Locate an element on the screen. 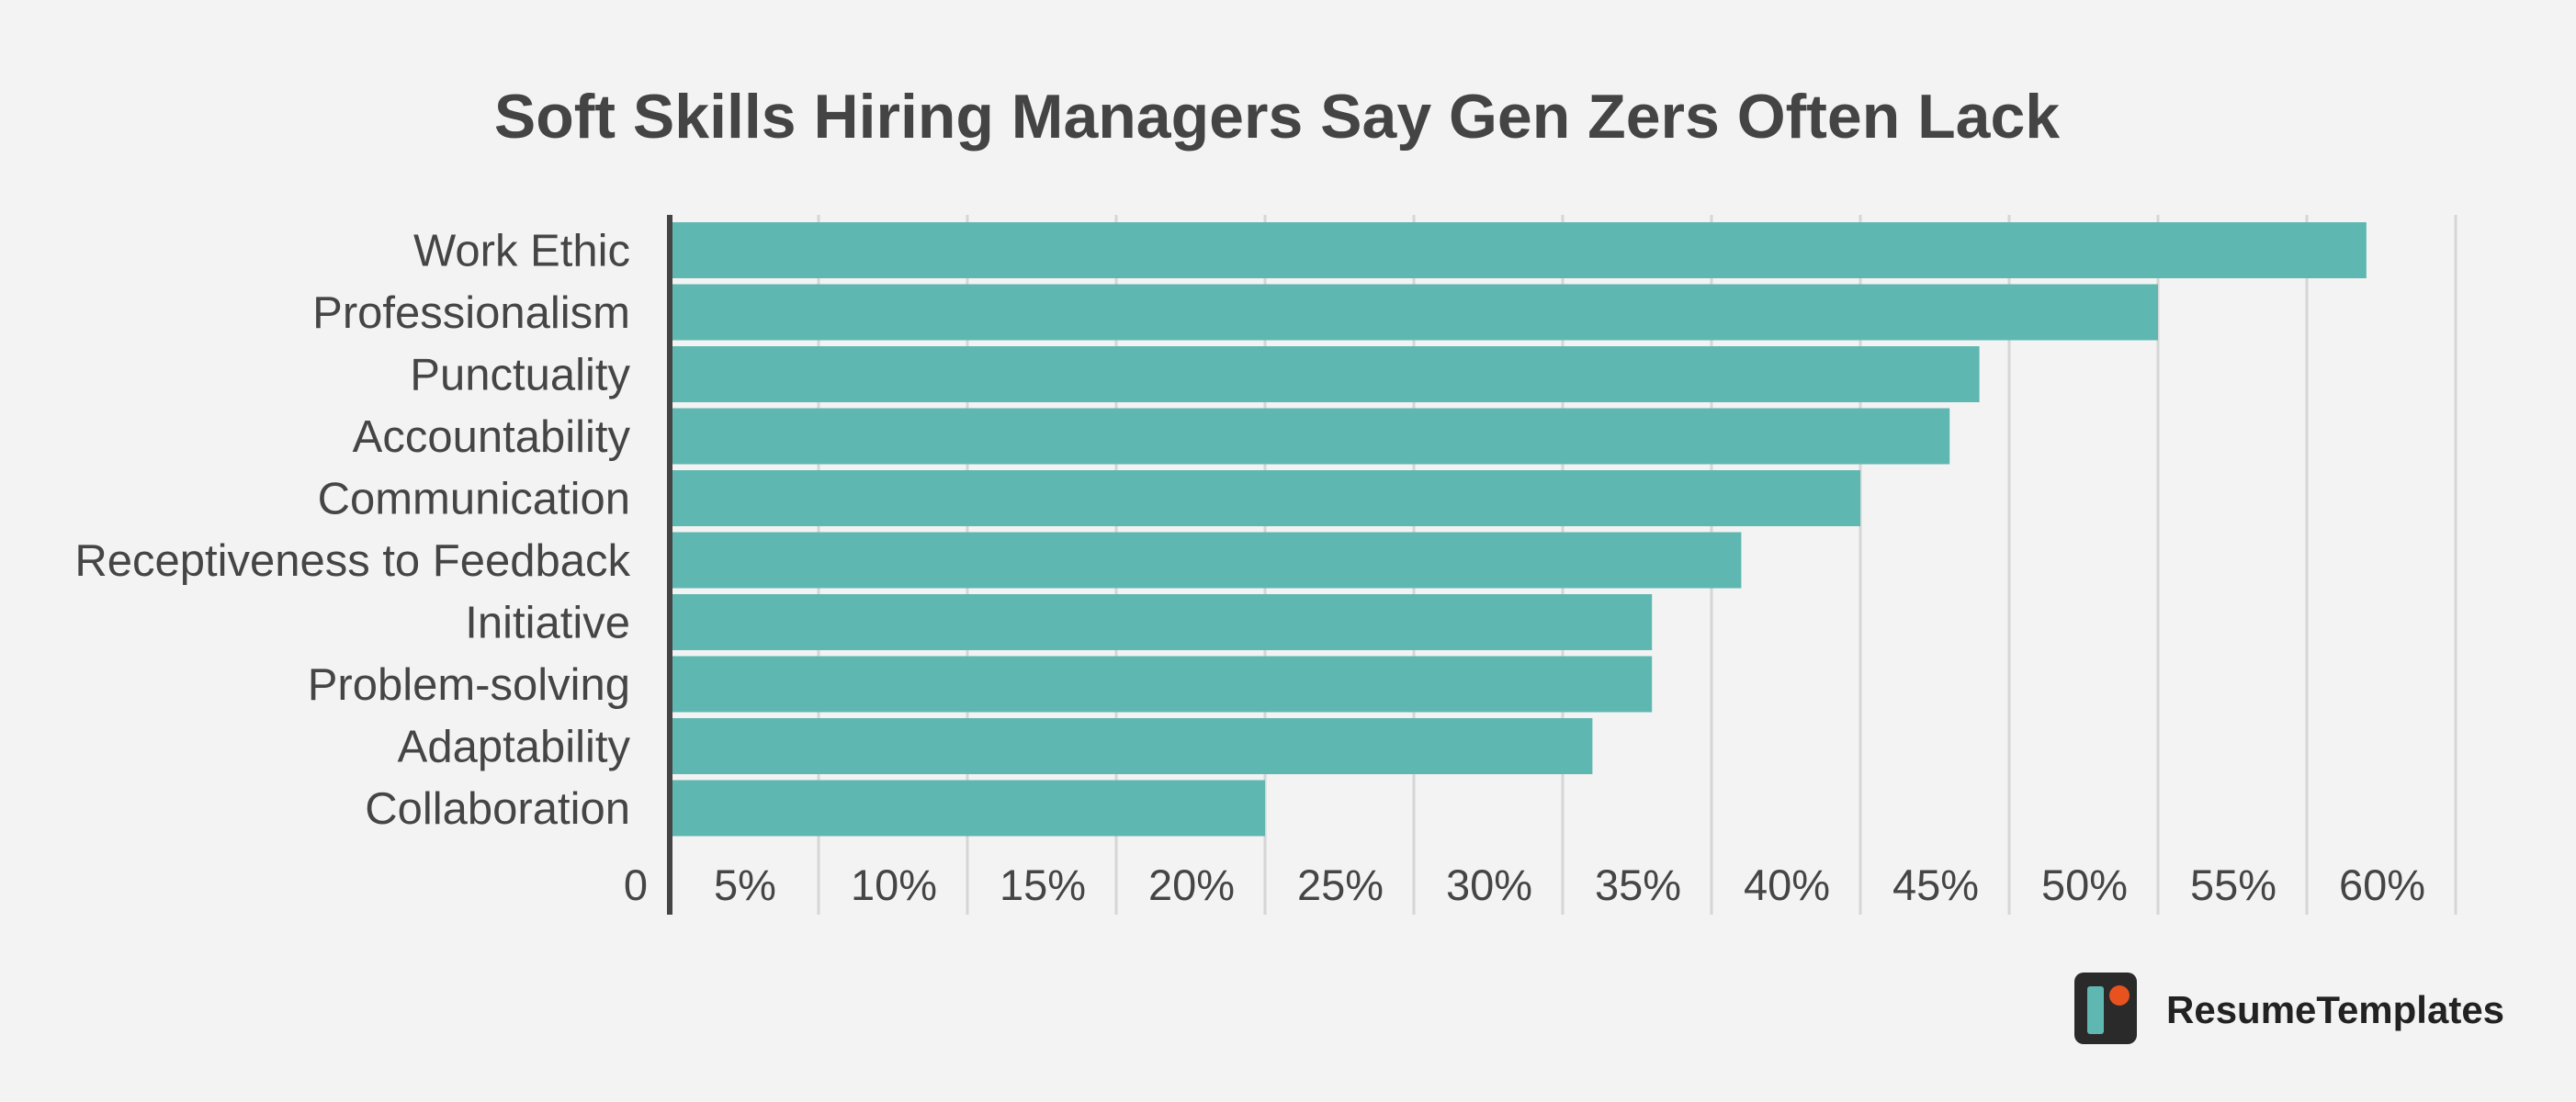 The width and height of the screenshot is (2576, 1102). brand-logo: ResumeTemplates is located at coordinates (2289, 1008).